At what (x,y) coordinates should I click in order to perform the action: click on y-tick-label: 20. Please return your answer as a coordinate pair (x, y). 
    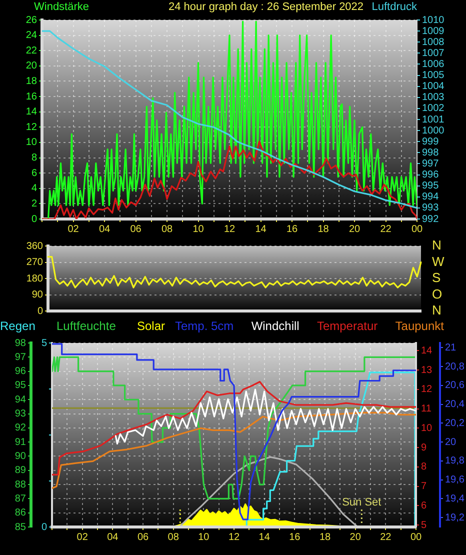
    Looking at the image, I should click on (32, 66).